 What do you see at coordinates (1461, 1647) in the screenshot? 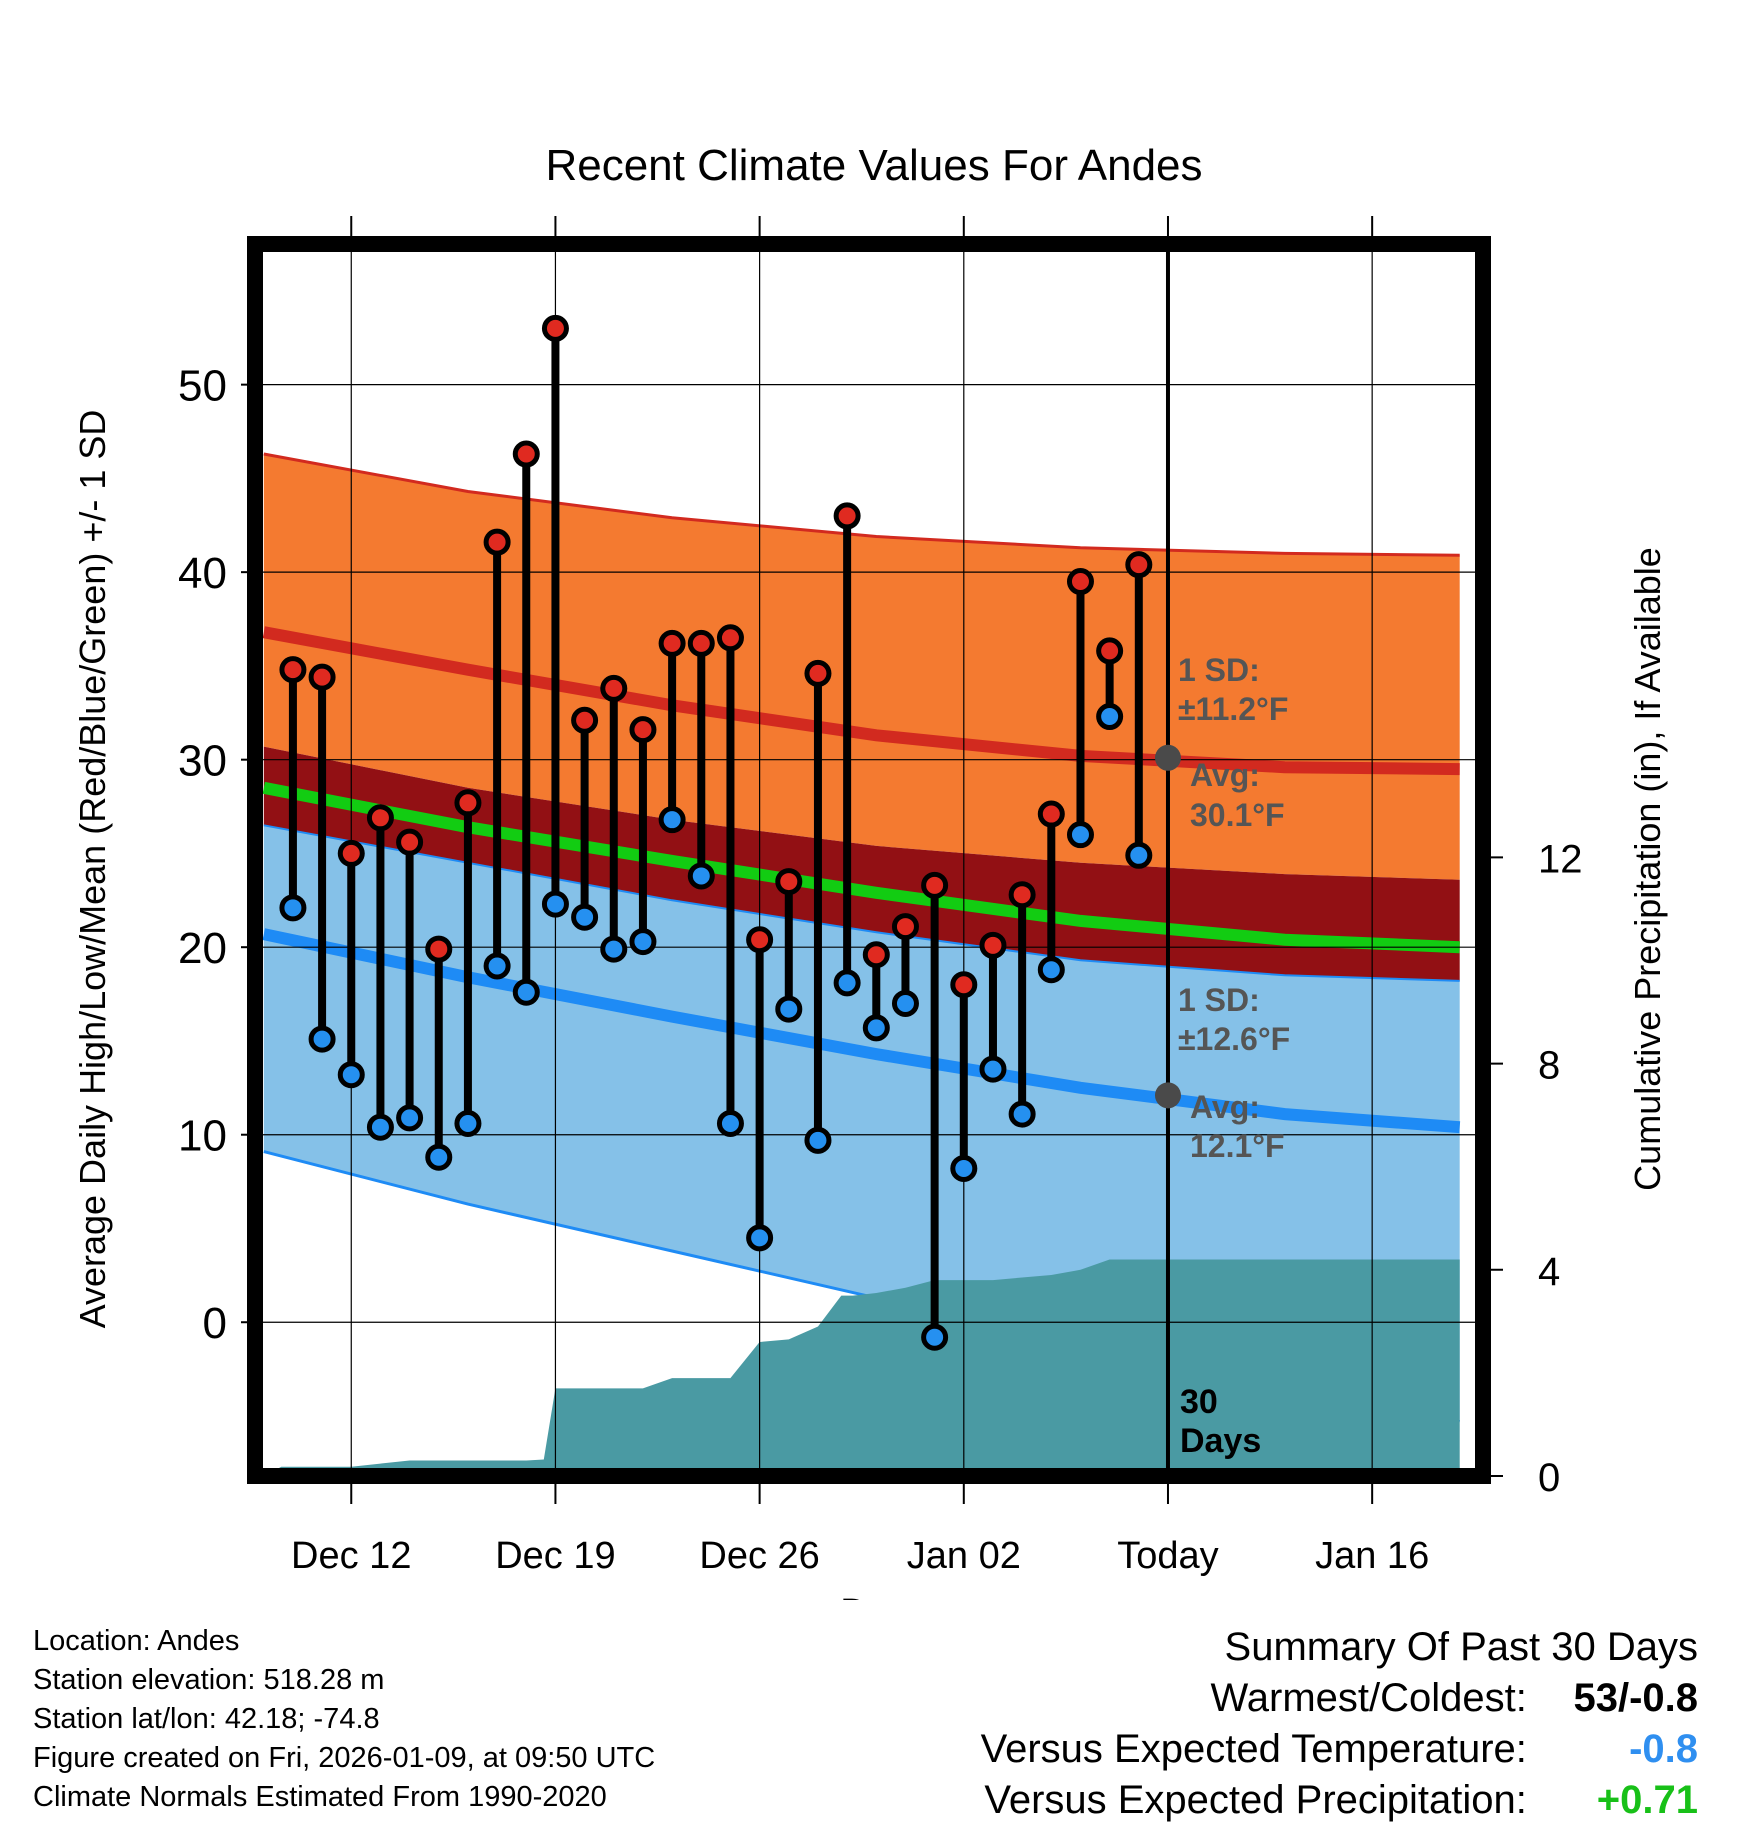
I see `summary-title: Summary Of Past 30 Days` at bounding box center [1461, 1647].